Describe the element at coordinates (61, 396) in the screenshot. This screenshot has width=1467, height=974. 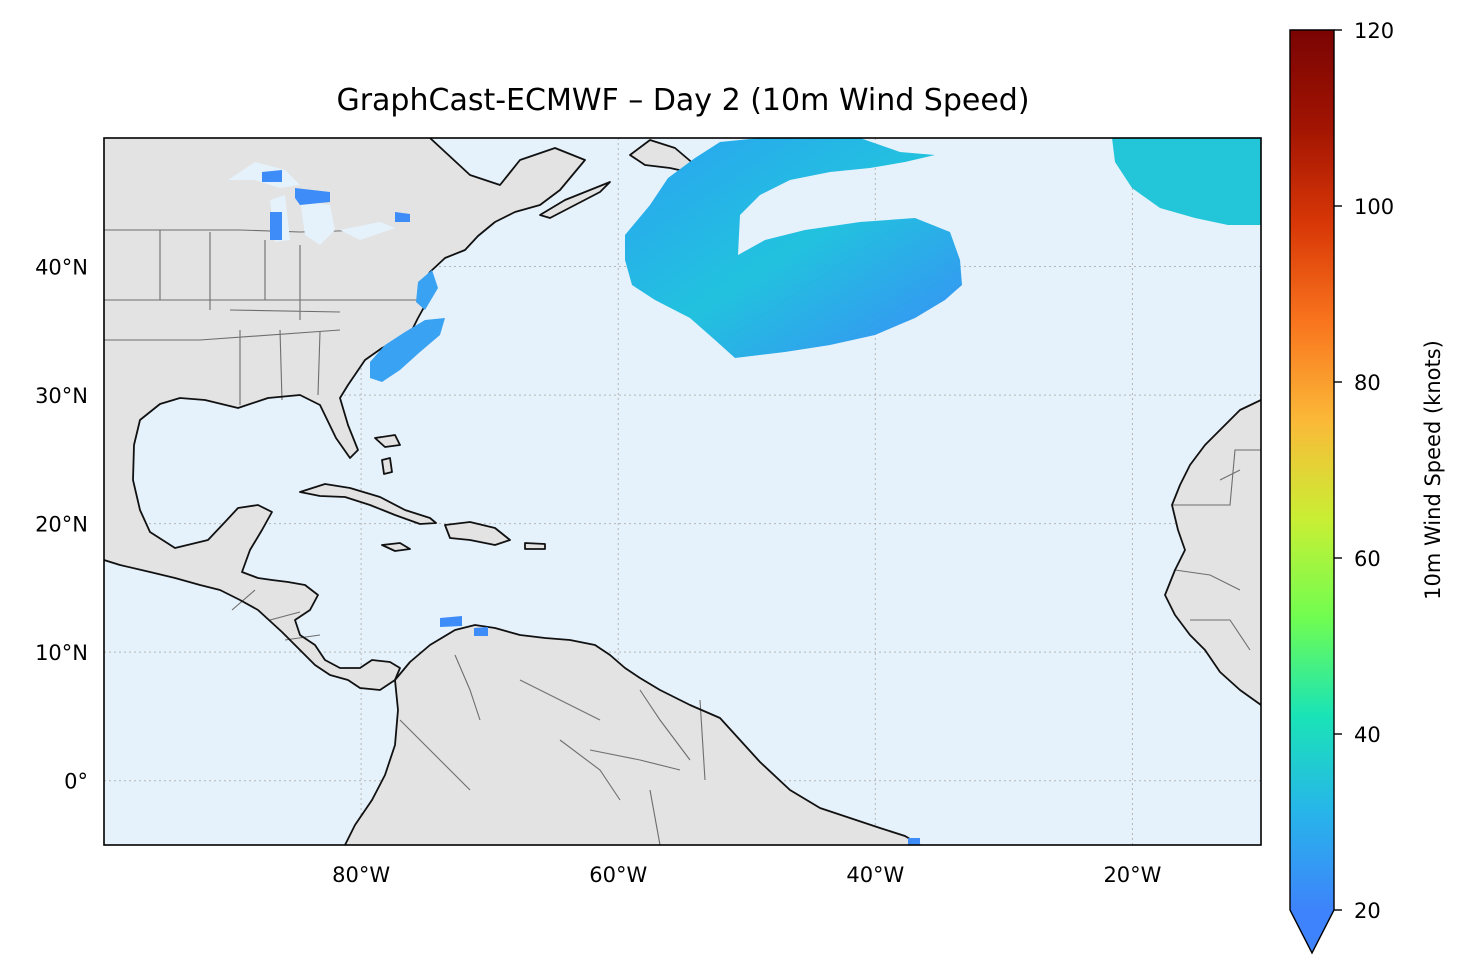
I see `lat-tick-label: 30°N` at that location.